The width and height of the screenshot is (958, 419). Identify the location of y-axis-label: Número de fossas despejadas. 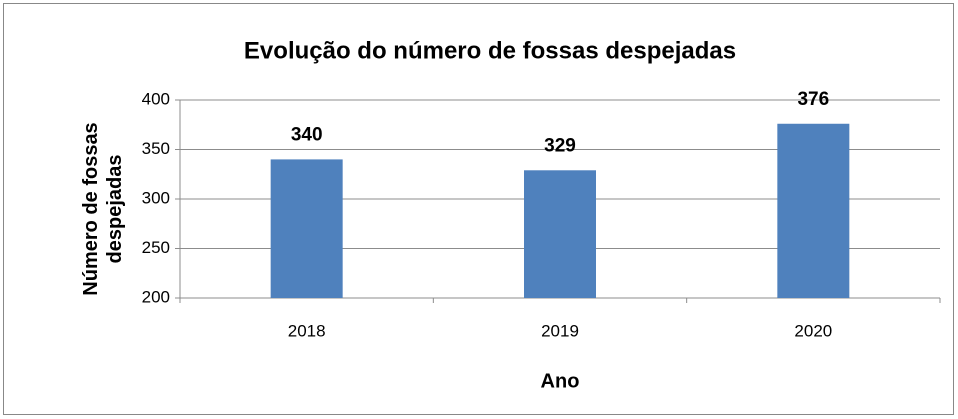
(103, 209).